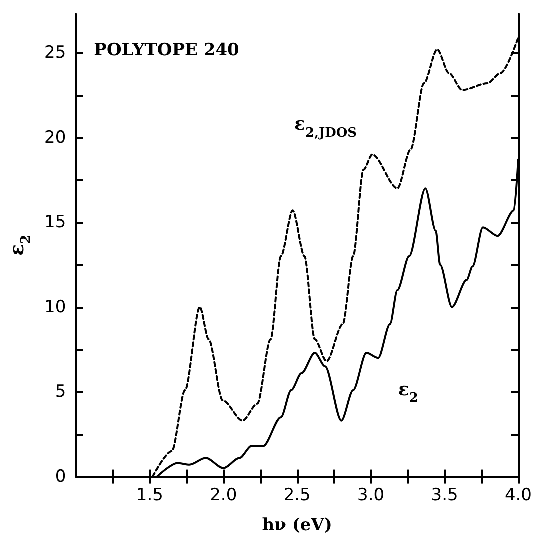 The width and height of the screenshot is (535, 539). I want to click on y-axis-title: ε2, so click(20, 245).